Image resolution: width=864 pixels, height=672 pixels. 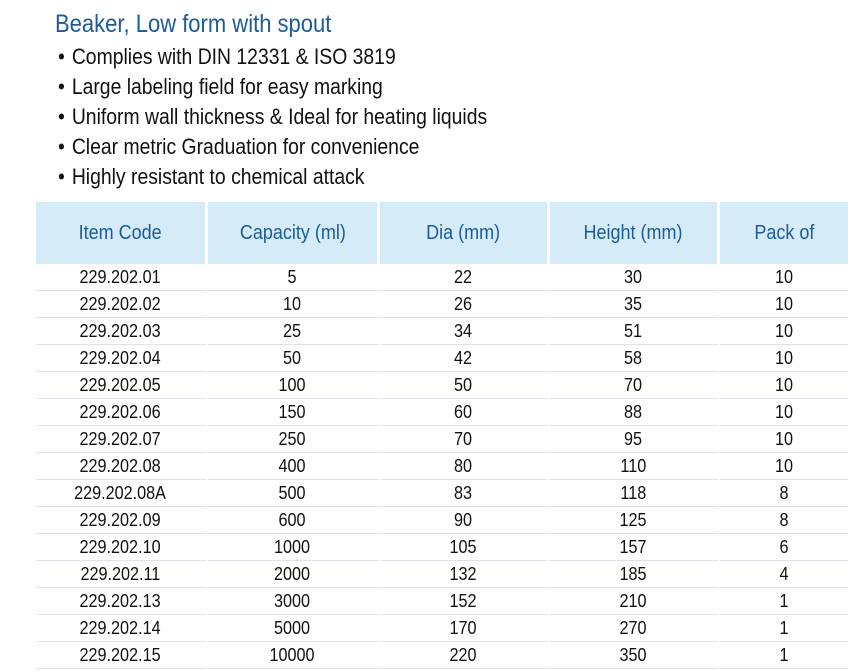 I want to click on cell-text: 90, so click(x=463, y=519).